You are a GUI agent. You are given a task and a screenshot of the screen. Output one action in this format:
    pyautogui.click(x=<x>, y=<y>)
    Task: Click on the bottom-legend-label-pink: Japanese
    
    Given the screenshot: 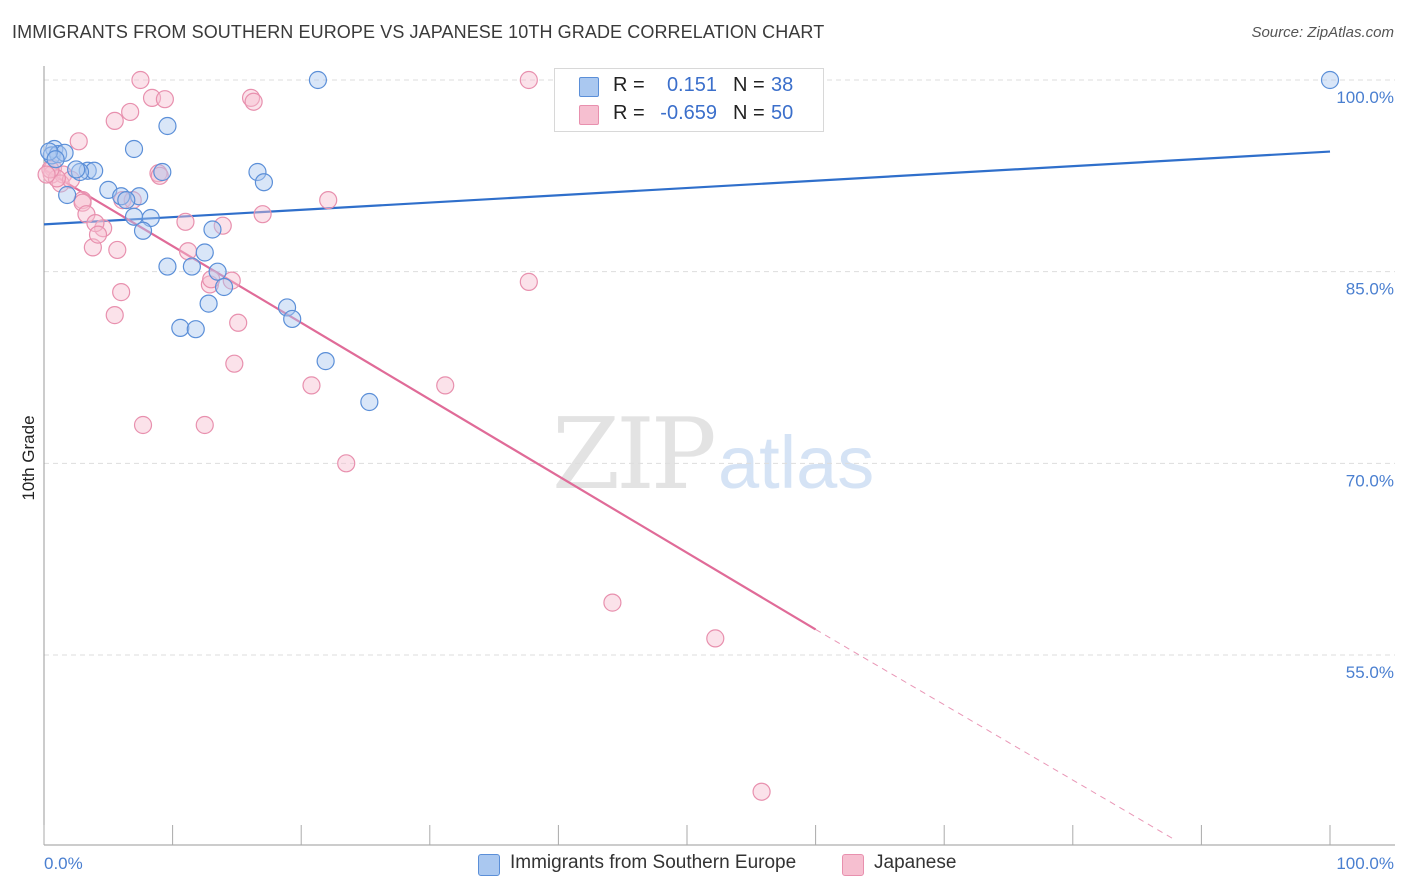 What is the action you would take?
    pyautogui.click(x=915, y=862)
    